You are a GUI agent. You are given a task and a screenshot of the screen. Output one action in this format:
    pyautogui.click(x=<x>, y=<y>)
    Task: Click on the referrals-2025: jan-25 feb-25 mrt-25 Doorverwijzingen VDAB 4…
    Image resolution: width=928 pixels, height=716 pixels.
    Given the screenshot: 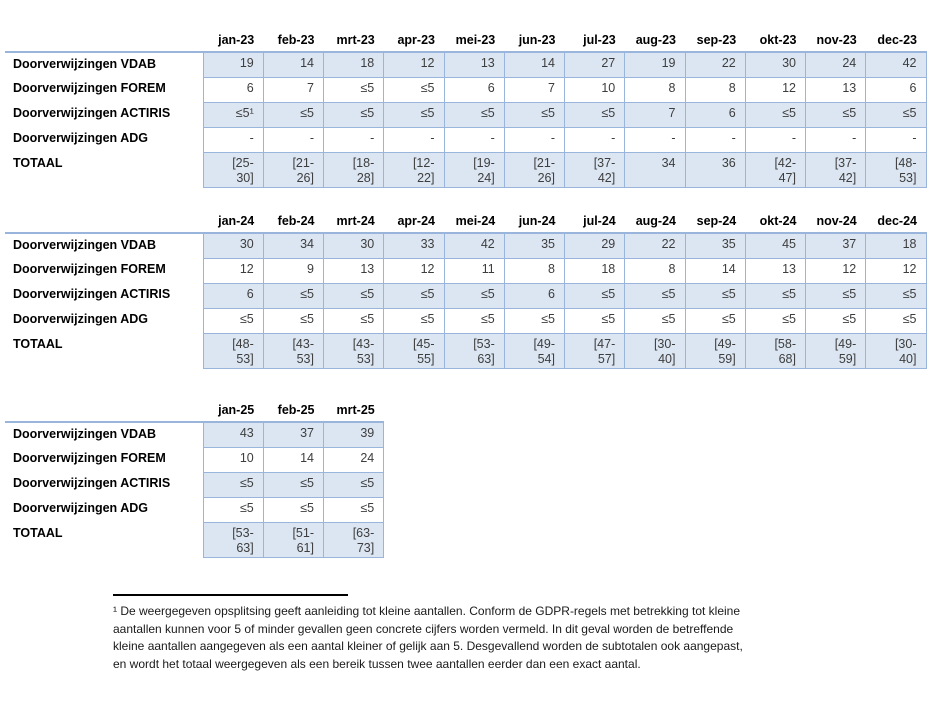 What is the action you would take?
    pyautogui.click(x=195, y=471)
    